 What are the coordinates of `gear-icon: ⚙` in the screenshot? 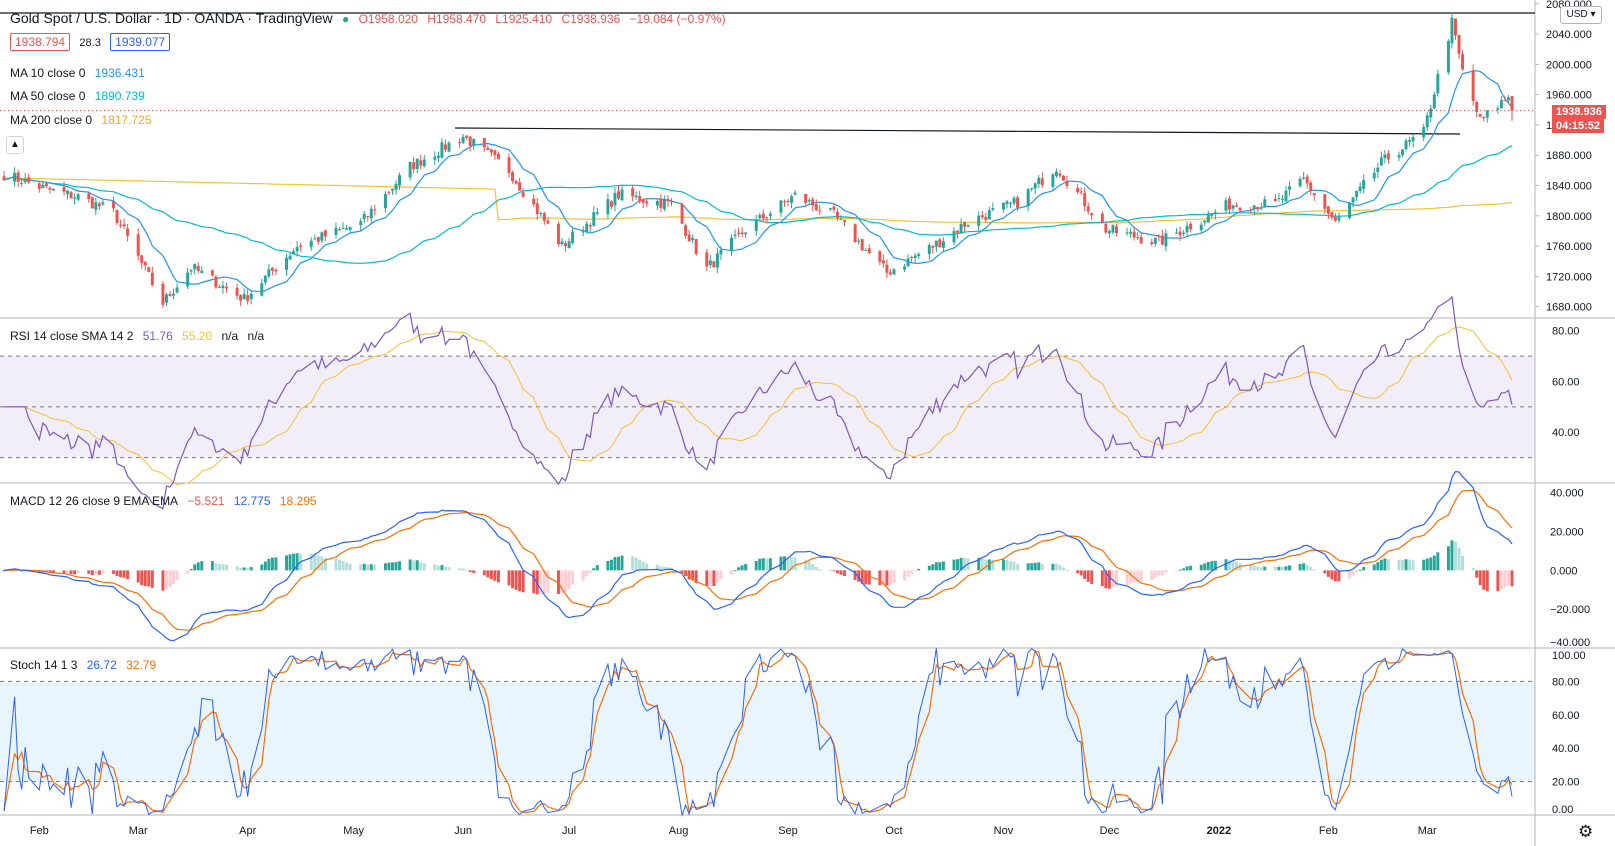 It's located at (1586, 831).